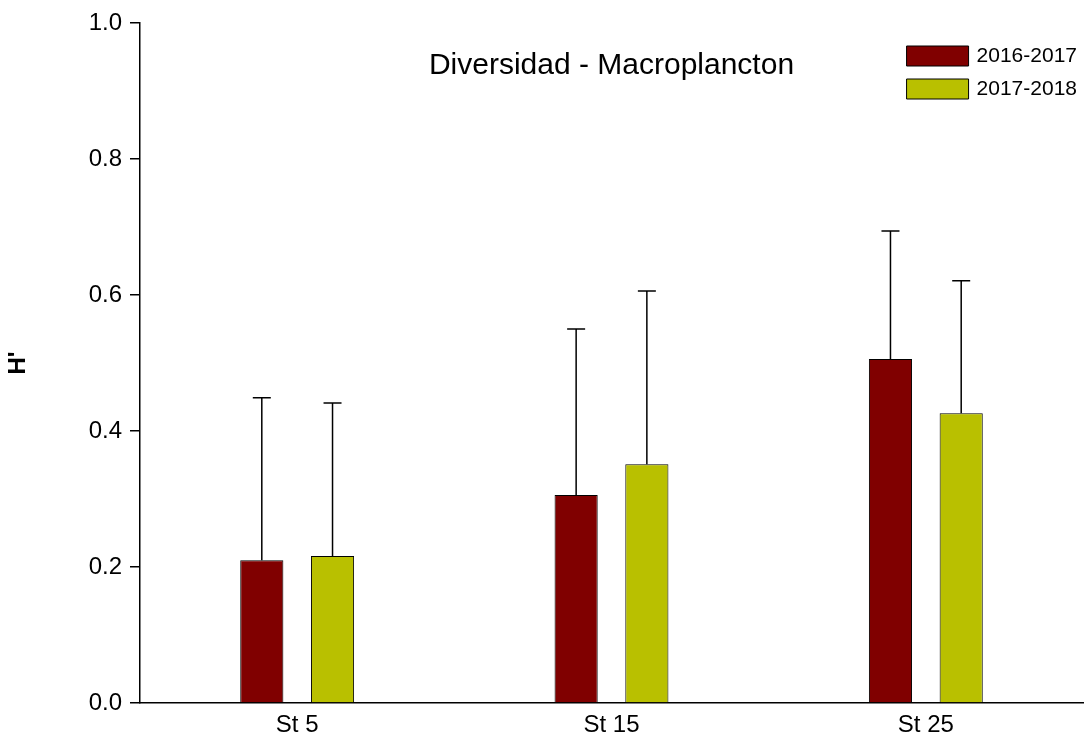 Image resolution: width=1085 pixels, height=755 pixels. I want to click on x-tick-label: St 15, so click(611, 724).